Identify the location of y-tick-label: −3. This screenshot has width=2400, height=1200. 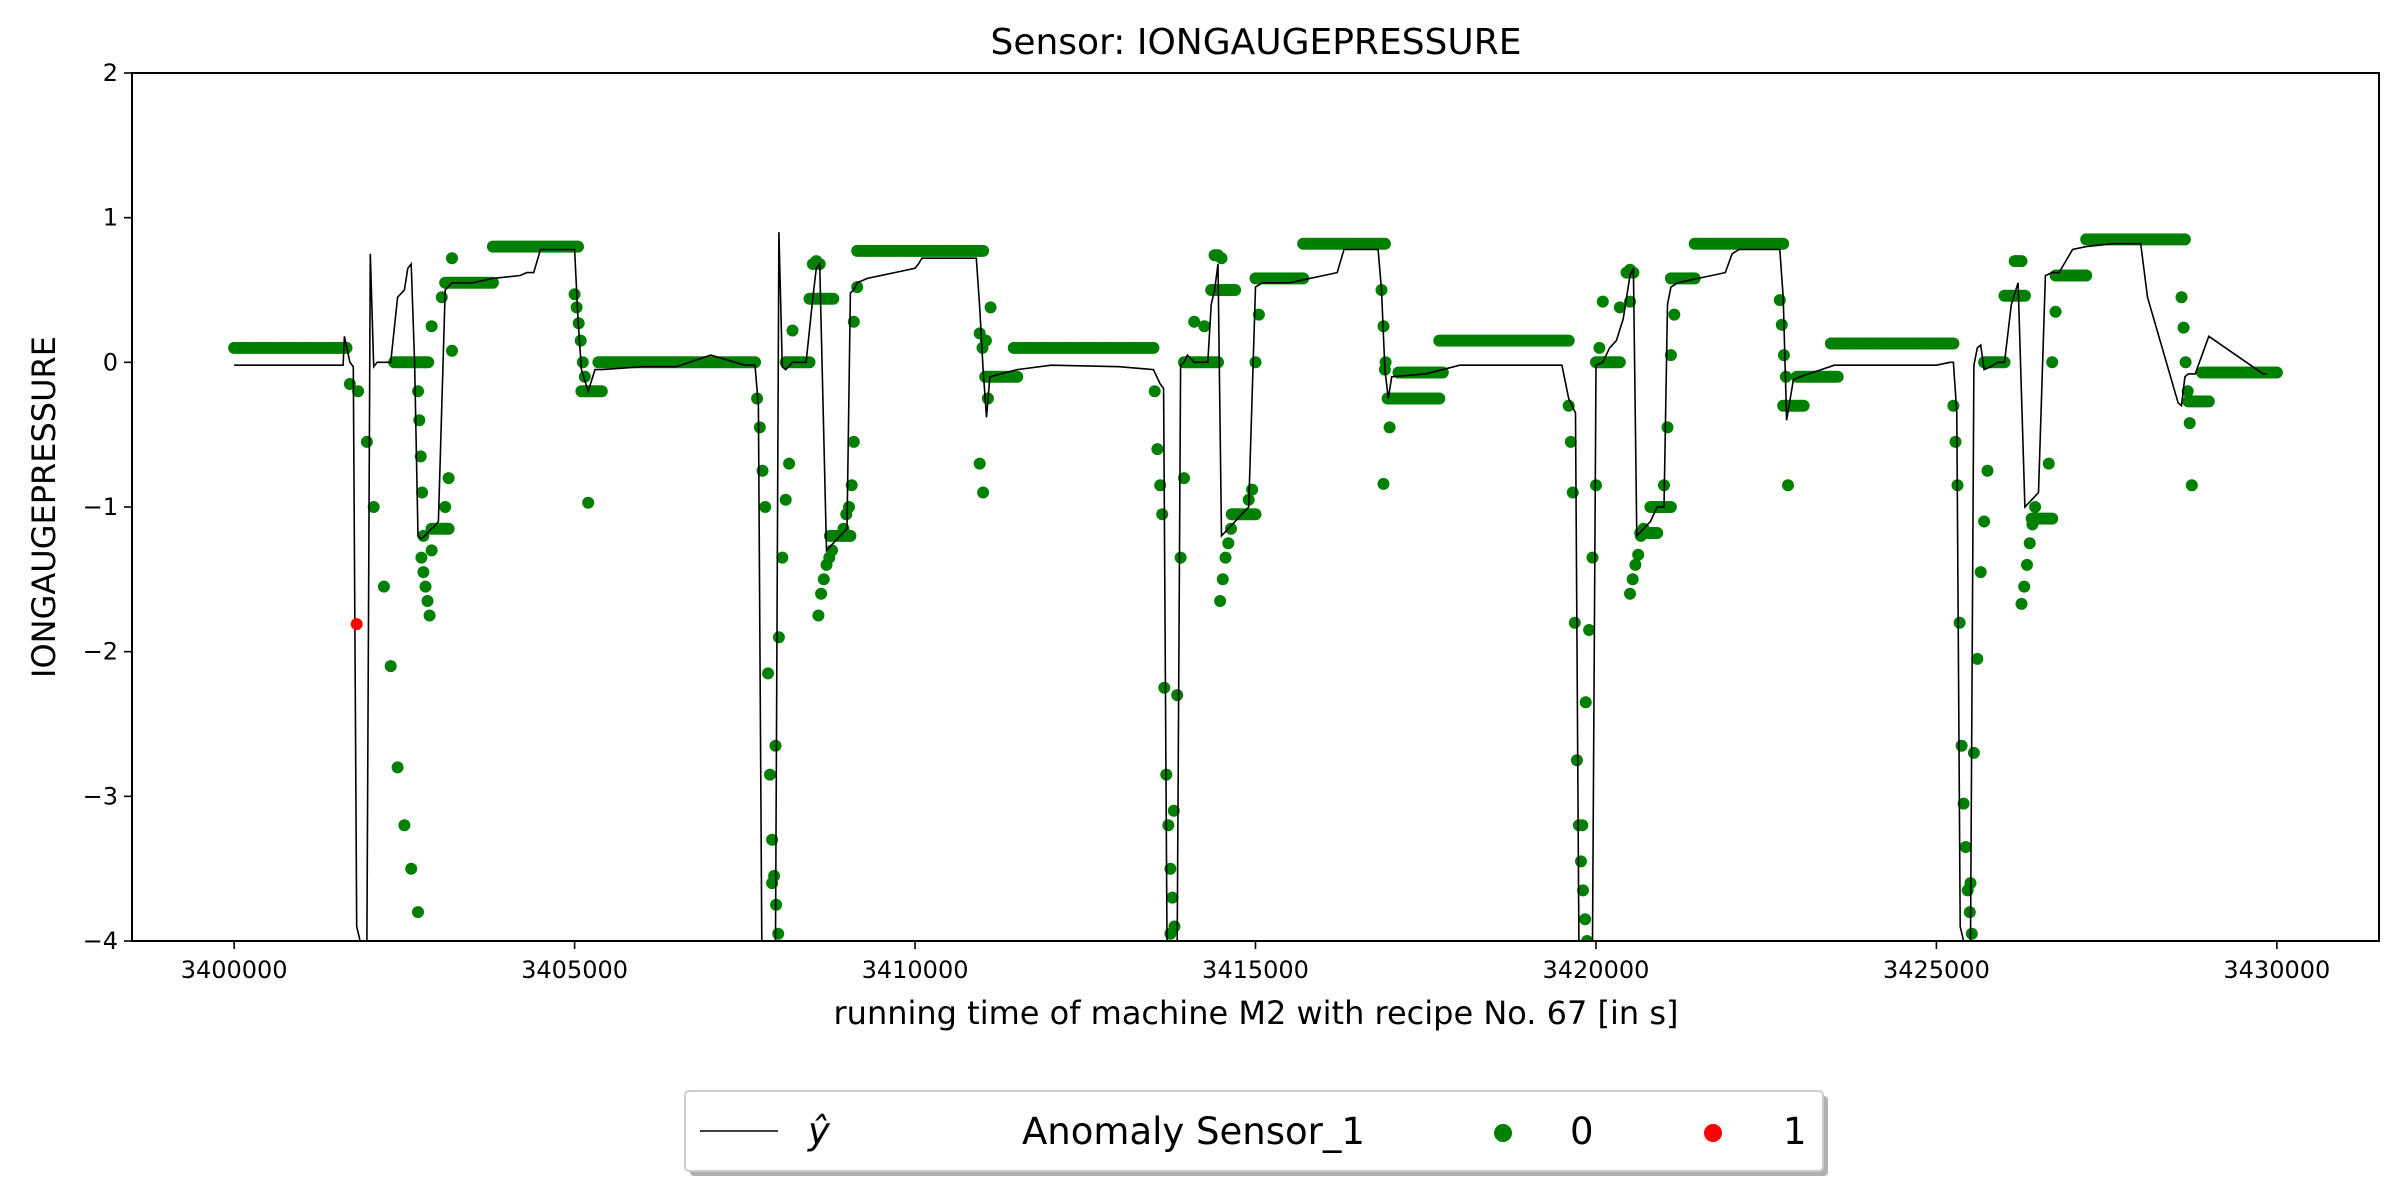
(100, 796).